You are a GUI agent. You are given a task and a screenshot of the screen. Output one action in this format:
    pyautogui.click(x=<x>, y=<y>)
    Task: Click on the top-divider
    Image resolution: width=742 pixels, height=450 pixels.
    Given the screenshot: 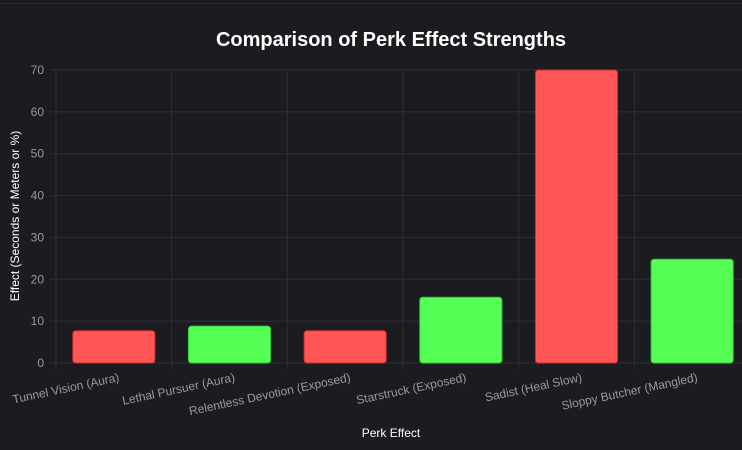 What is the action you would take?
    pyautogui.click(x=371, y=3)
    